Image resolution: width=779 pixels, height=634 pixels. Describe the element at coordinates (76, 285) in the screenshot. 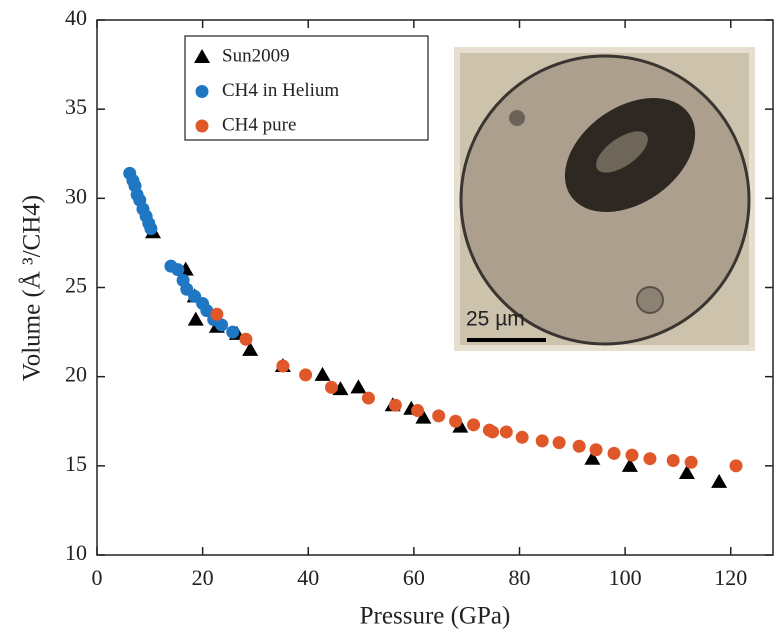

I see `y-tick-label: 25` at that location.